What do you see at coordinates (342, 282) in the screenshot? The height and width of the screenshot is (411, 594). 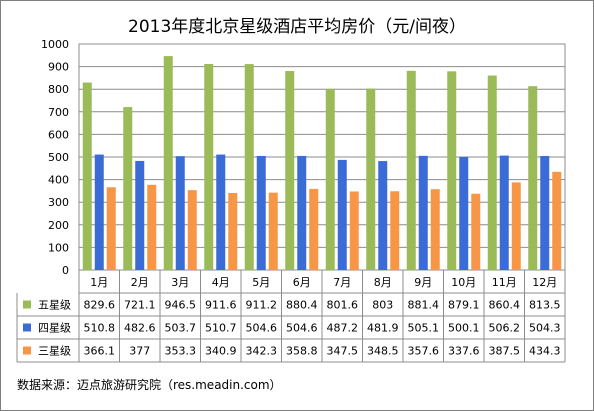 I see `x-tick-label: 7月` at bounding box center [342, 282].